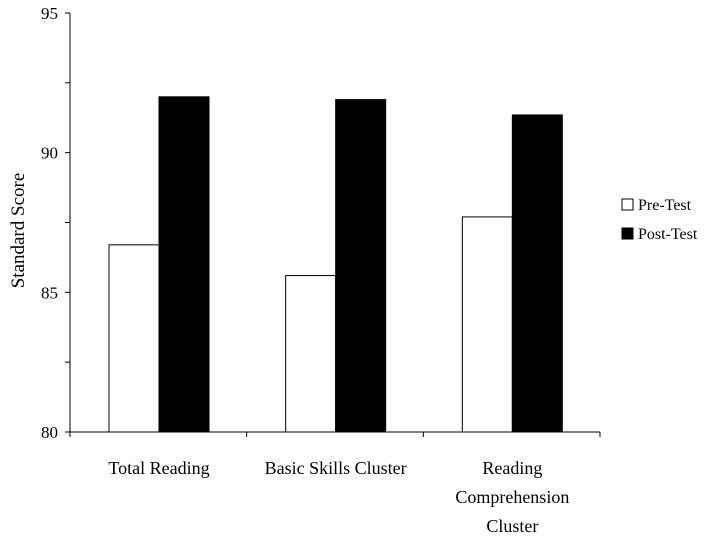  I want to click on y-axis-title: Standard Score, so click(18, 231).